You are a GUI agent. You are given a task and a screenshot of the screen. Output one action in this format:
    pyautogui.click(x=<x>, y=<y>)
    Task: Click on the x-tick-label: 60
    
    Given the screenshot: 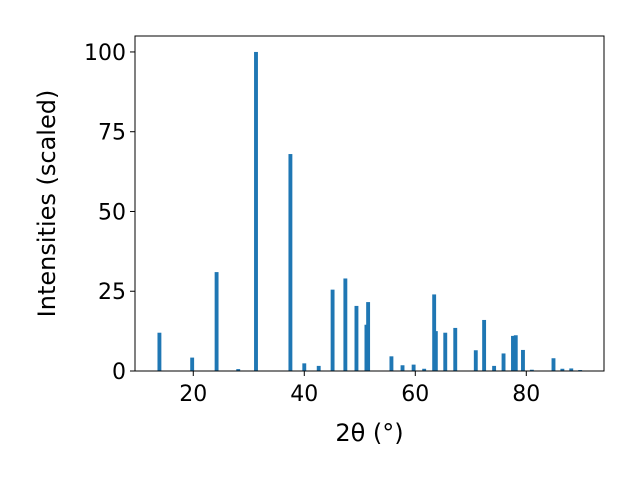 What is the action you would take?
    pyautogui.click(x=415, y=394)
    